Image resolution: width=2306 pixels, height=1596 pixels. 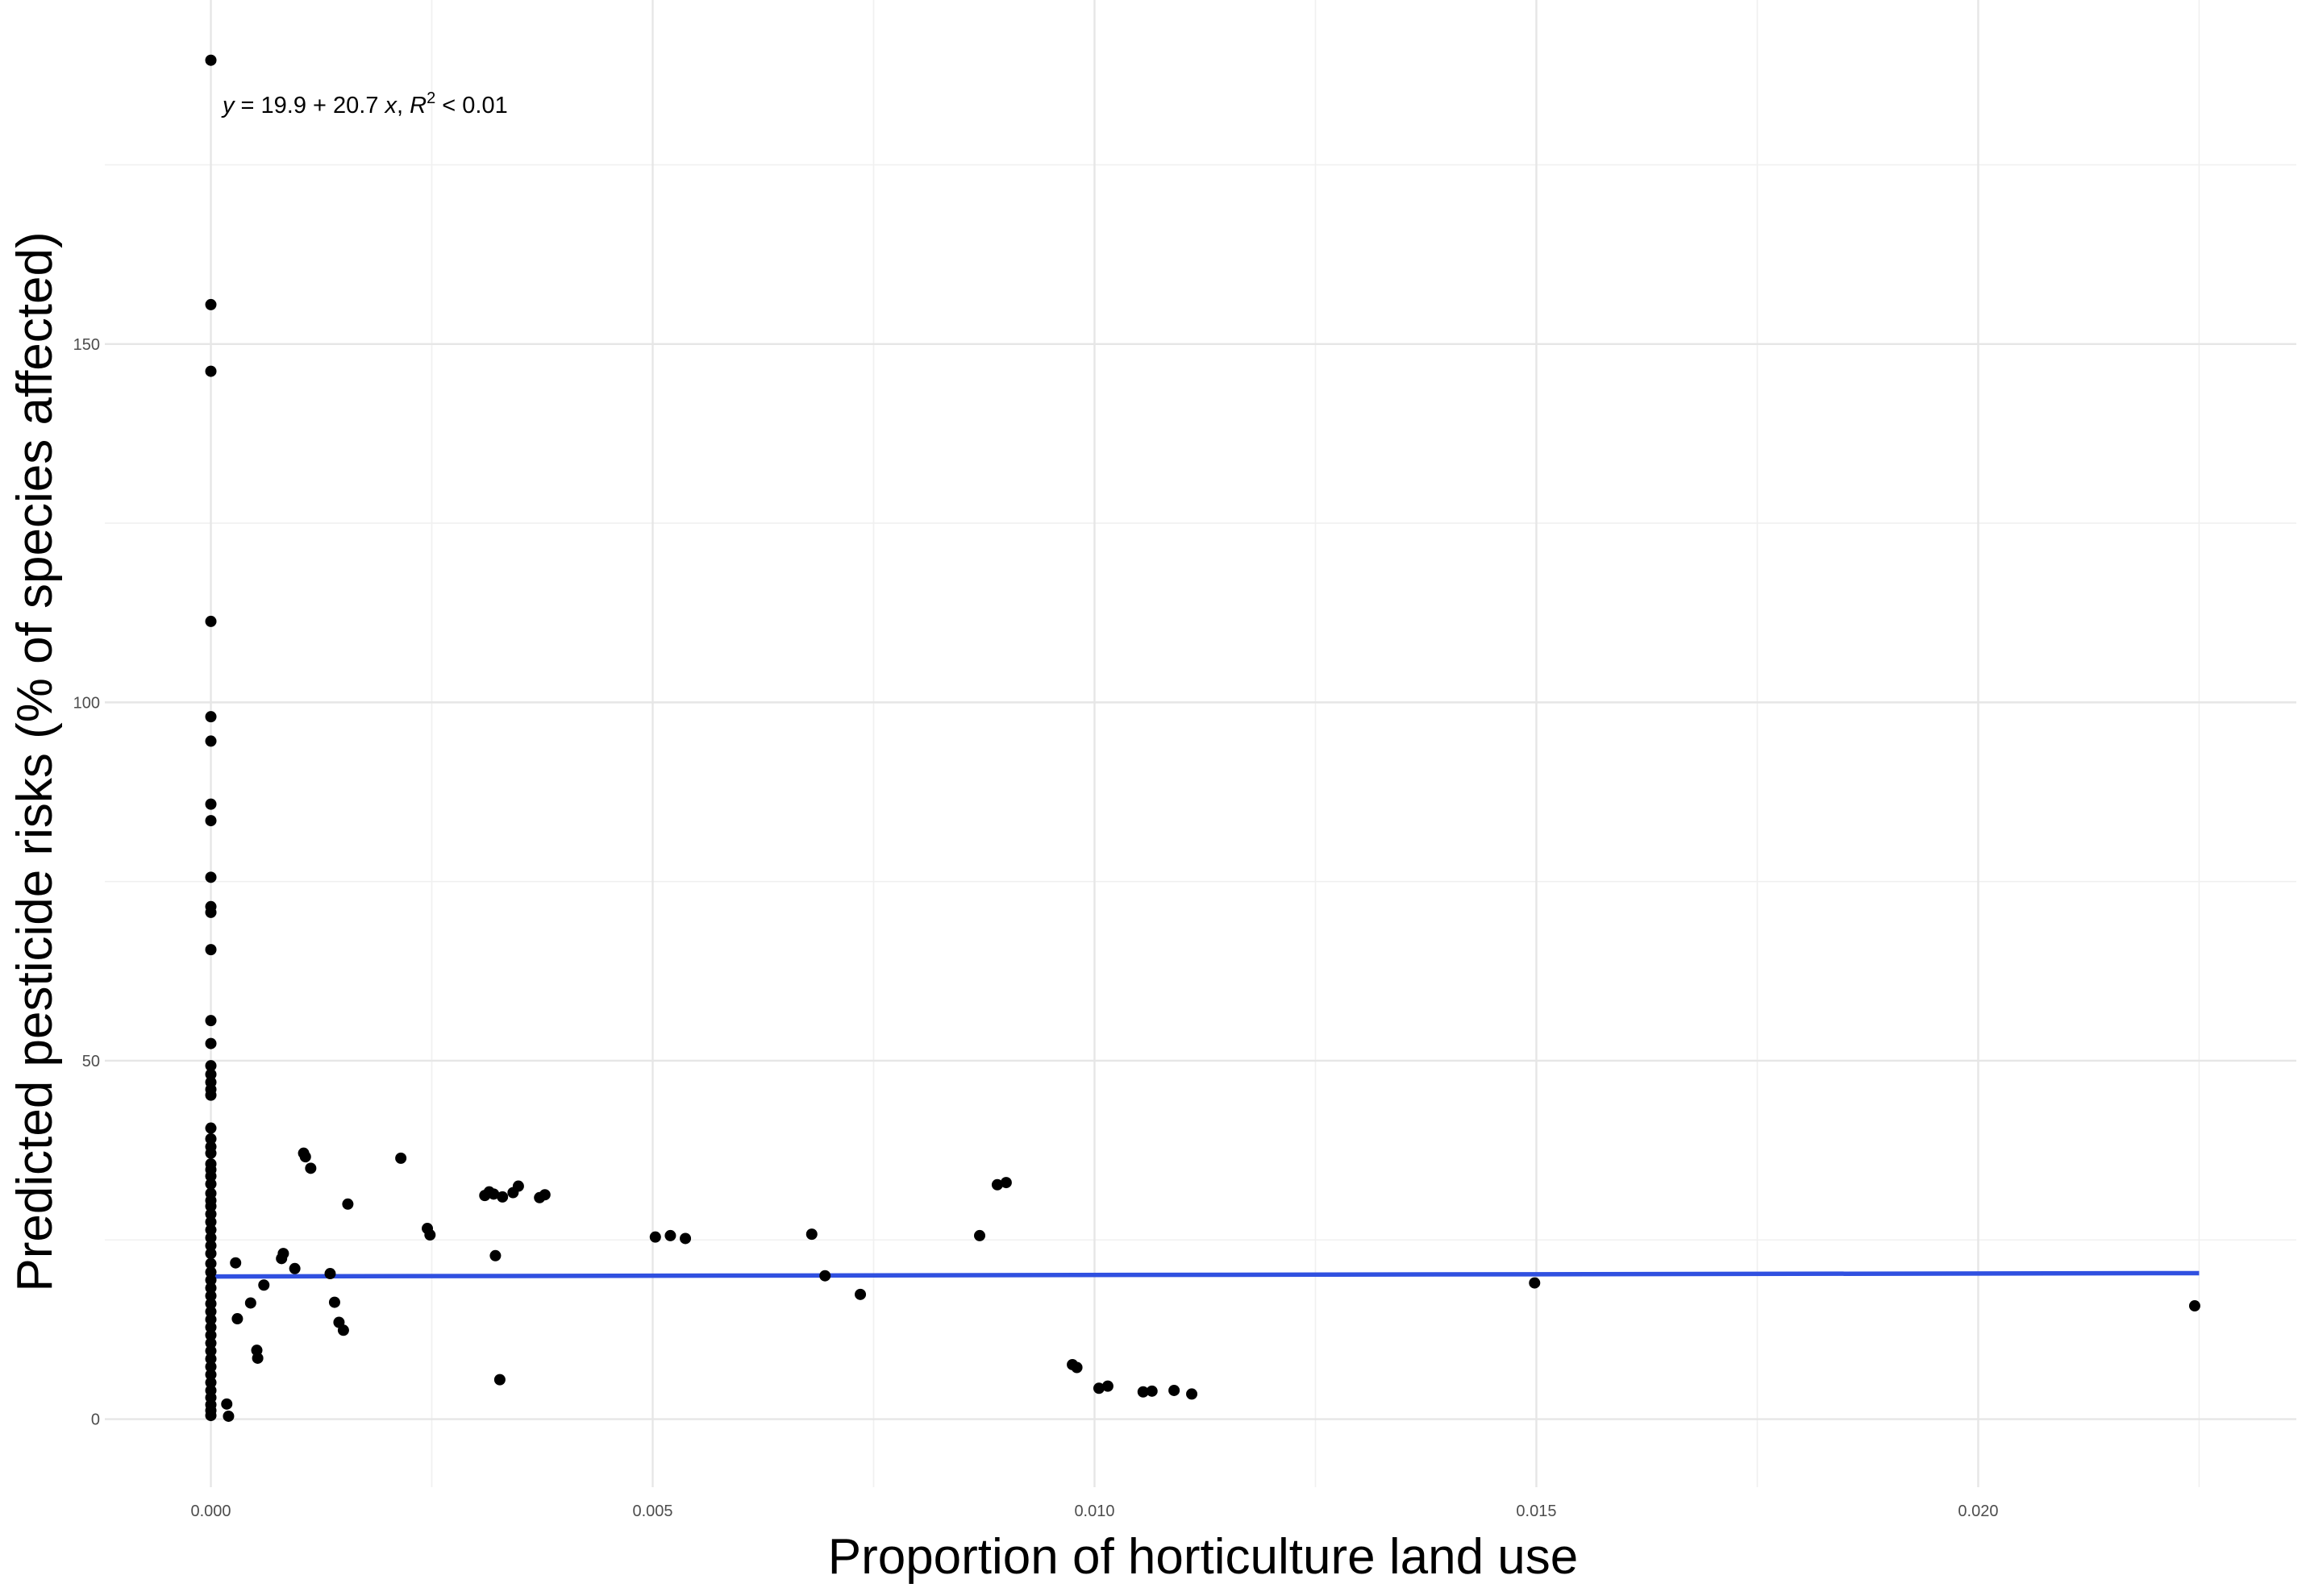 I want to click on trend-line-group, so click(x=1205, y=1274).